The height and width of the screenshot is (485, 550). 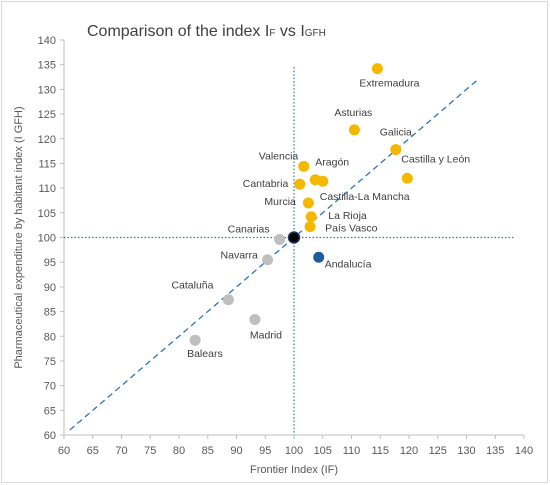 I want to click on point-castilla-la-mancha, so click(x=323, y=181).